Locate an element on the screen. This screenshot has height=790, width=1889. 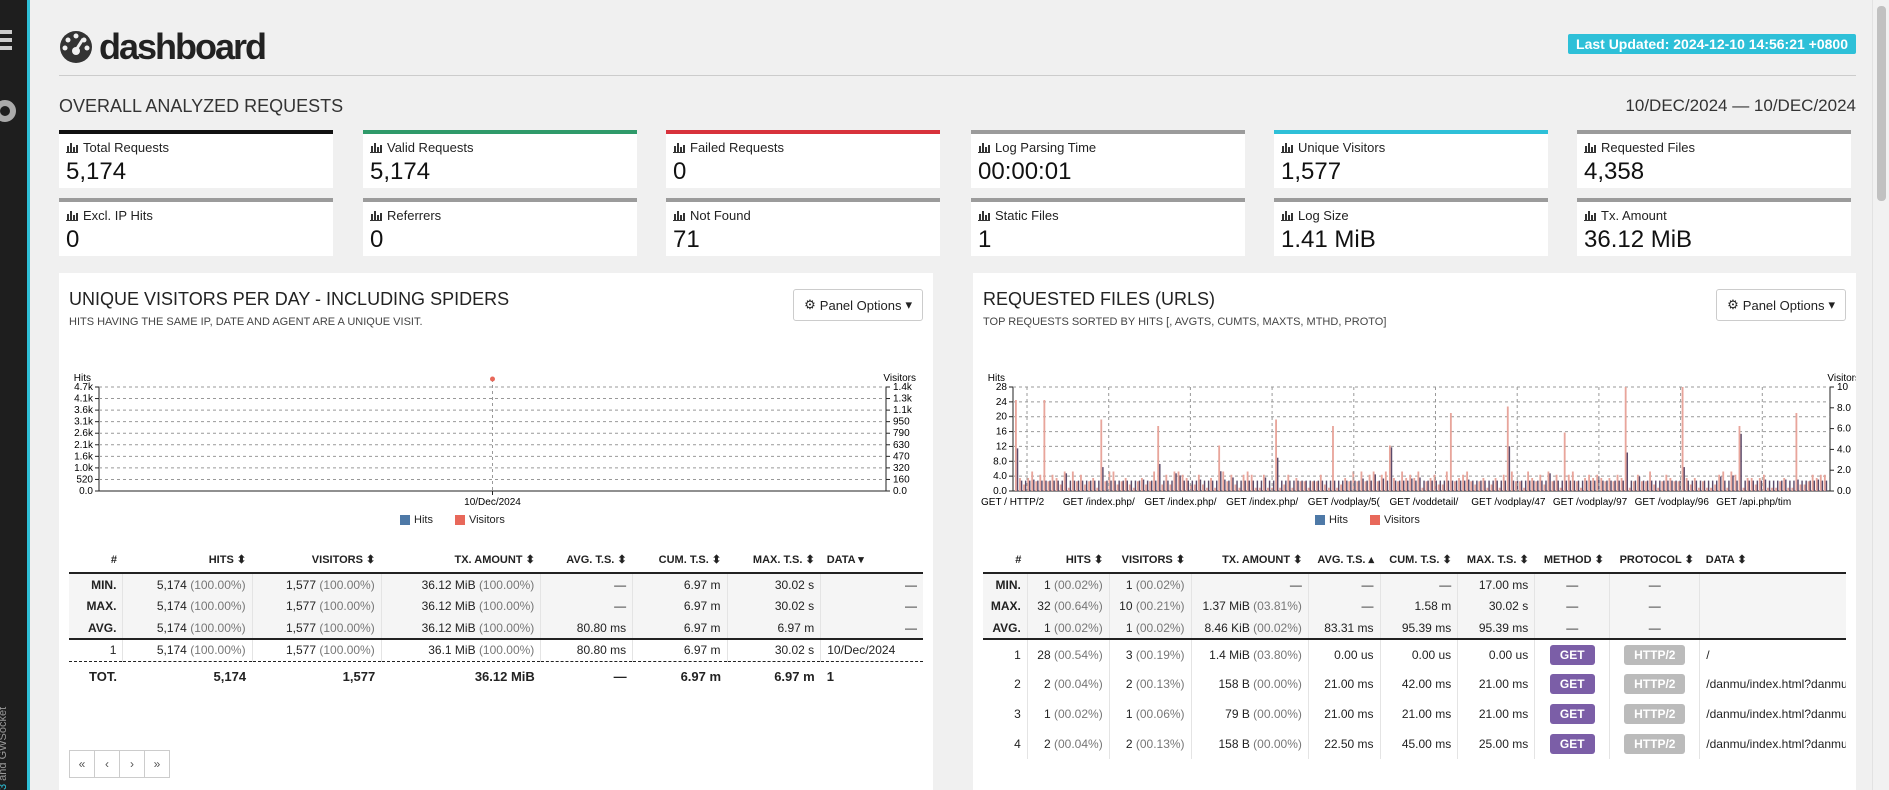
panel-options-button: ⚙ Panel Options ▾ is located at coordinates (1781, 305).